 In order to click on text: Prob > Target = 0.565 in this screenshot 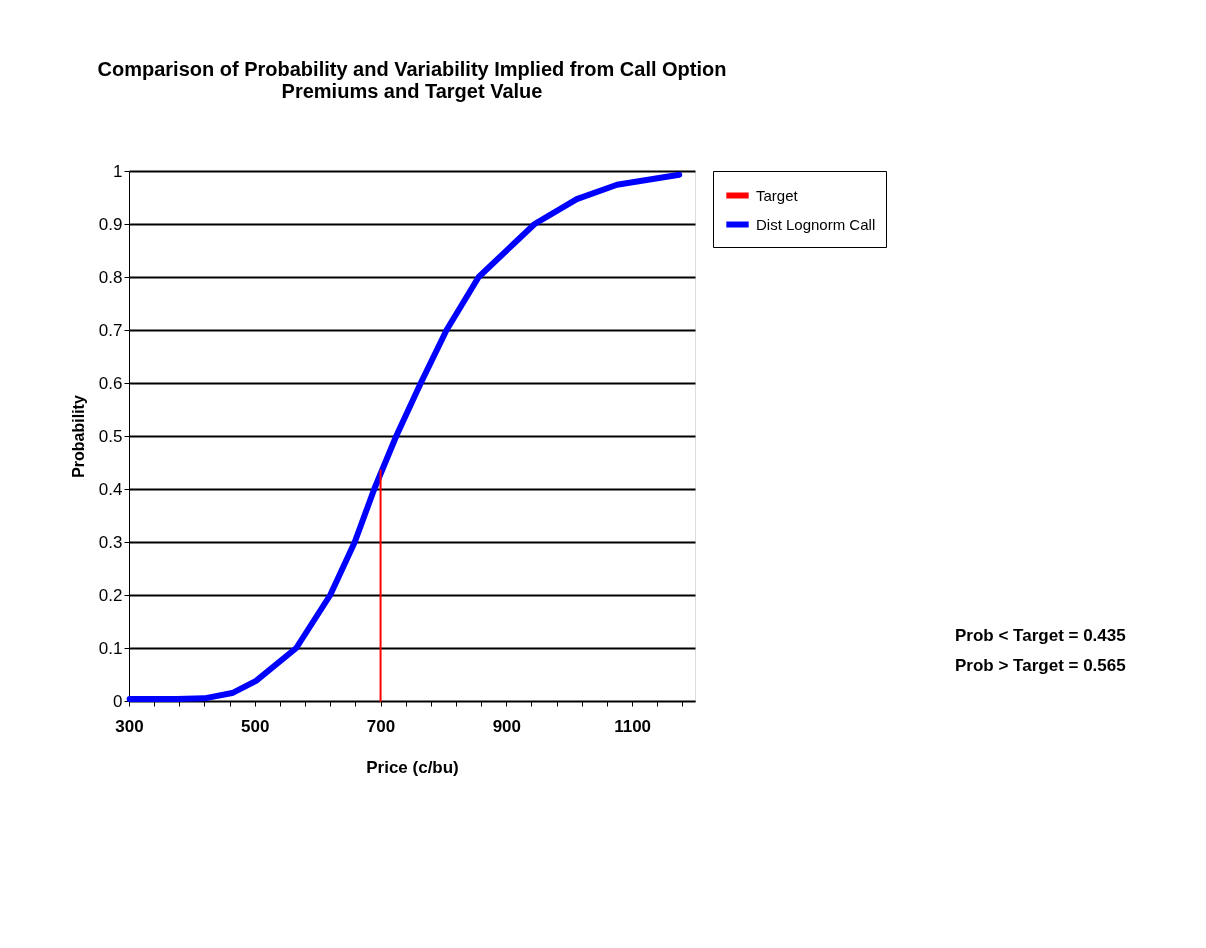, I will do `click(1040, 665)`.